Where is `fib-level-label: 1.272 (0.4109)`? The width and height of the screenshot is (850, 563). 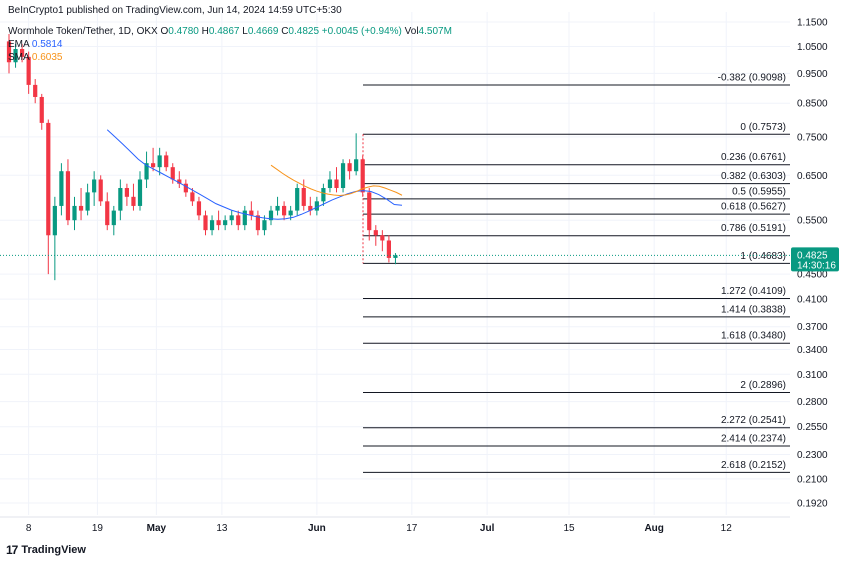
fib-level-label: 1.272 (0.4109) is located at coordinates (753, 291).